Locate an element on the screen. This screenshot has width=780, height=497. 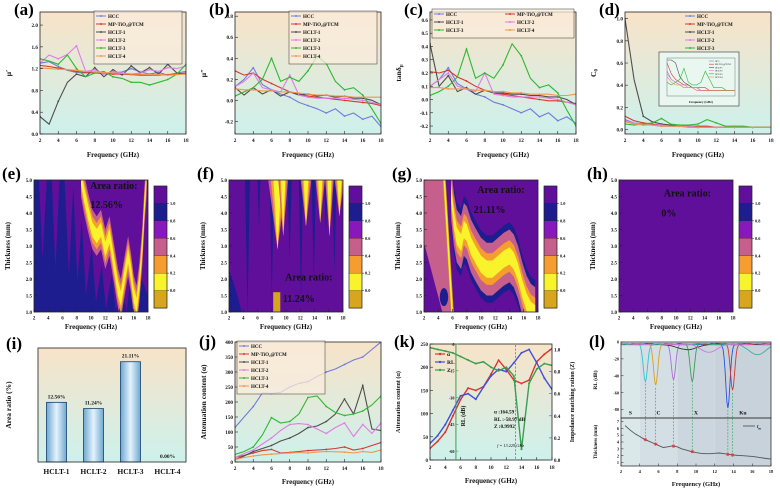
y-axis-label: μ′ is located at coordinates (8, 73).